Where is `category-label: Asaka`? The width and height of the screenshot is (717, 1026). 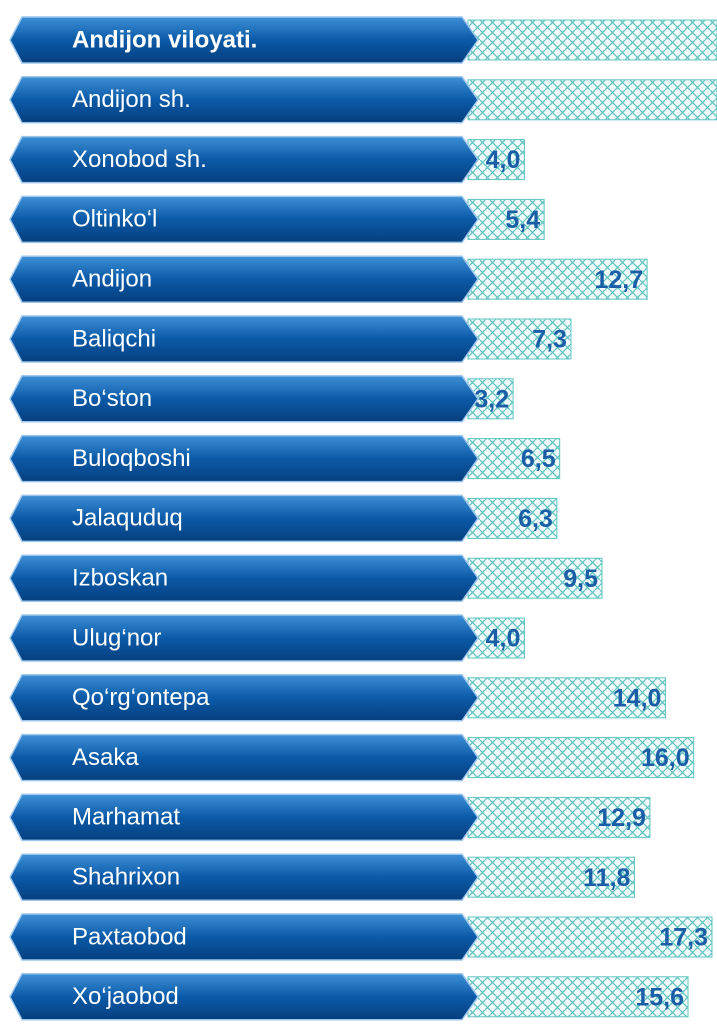 category-label: Asaka is located at coordinates (105, 757).